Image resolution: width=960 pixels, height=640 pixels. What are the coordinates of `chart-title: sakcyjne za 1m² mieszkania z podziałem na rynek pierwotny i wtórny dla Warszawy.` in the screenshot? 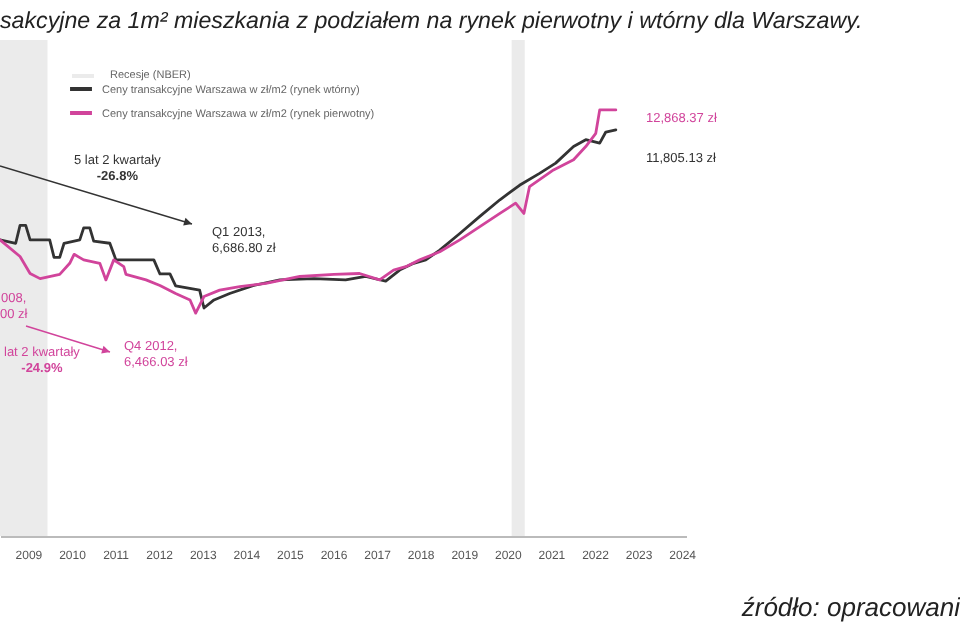 It's located at (431, 21).